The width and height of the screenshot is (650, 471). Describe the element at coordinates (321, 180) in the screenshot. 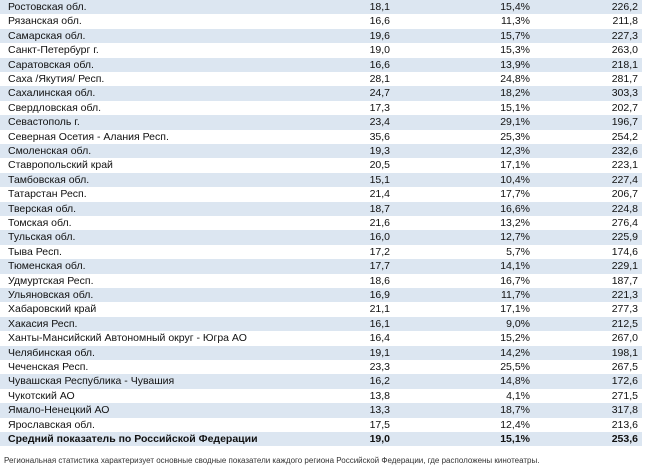

I see `table-row: Тамбовская обл. 15,1 10,4% 227,4` at that location.